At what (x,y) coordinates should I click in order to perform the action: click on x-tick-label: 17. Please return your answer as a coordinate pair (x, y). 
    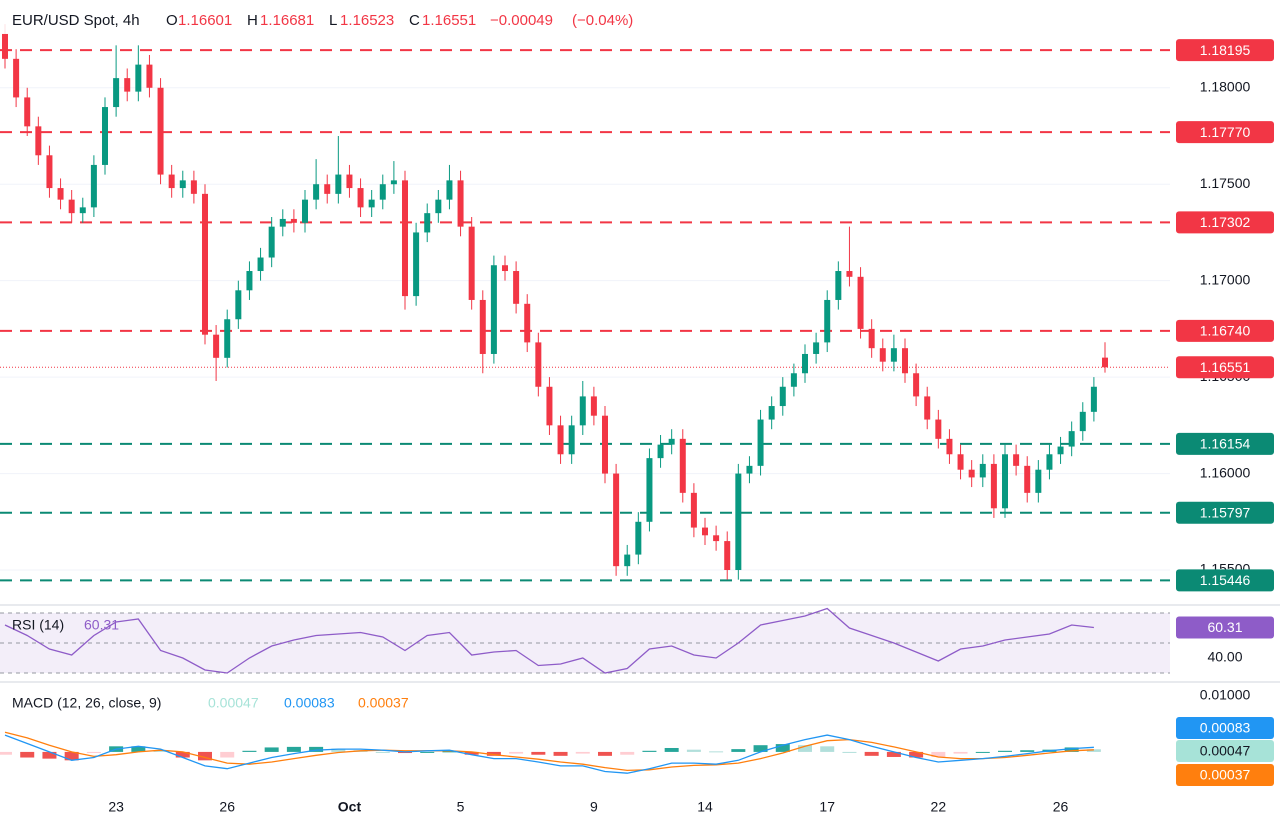
    Looking at the image, I should click on (827, 807).